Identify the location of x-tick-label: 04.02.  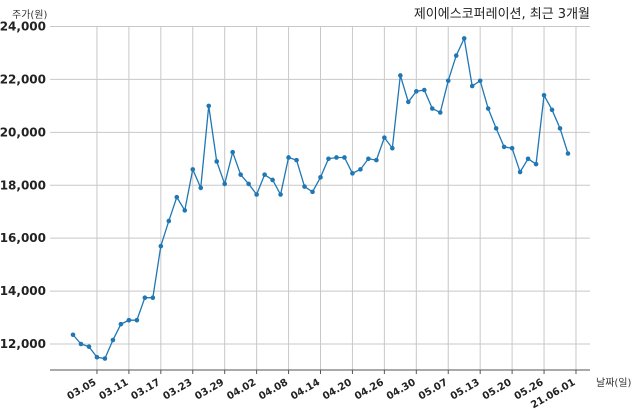
(241, 389).